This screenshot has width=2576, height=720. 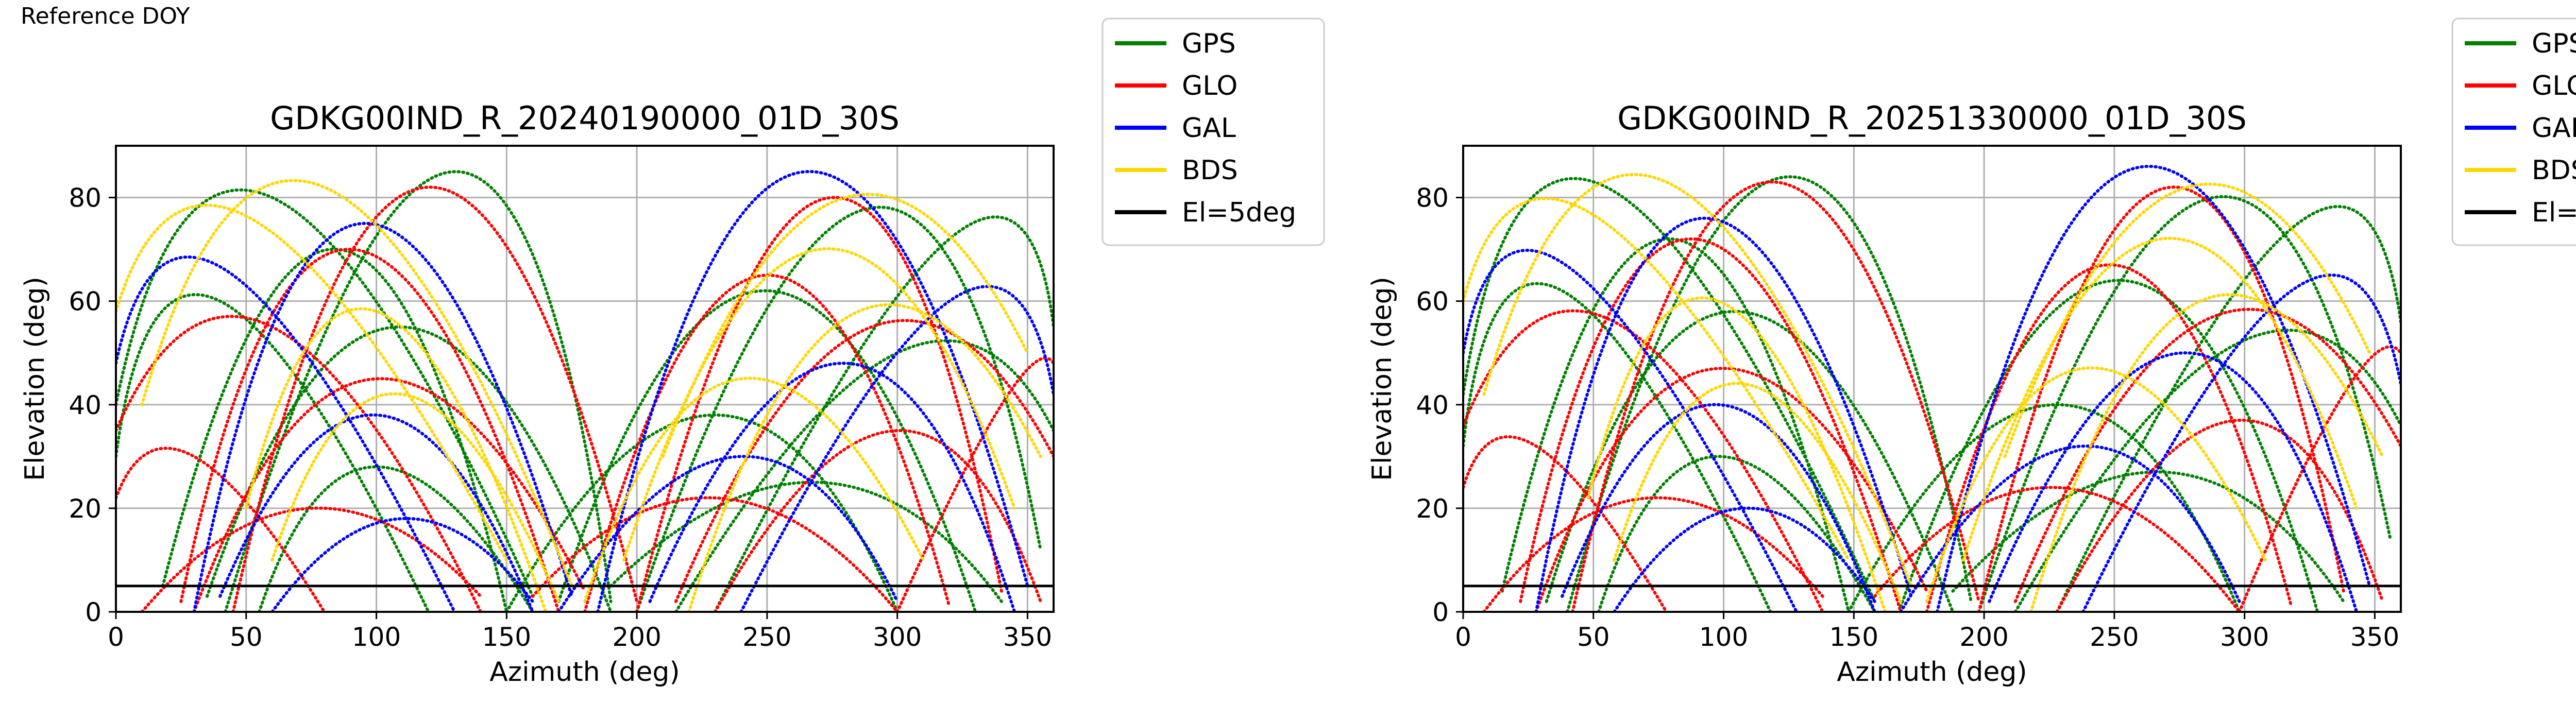 I want to click on y-tick-label: 80, so click(x=85, y=198).